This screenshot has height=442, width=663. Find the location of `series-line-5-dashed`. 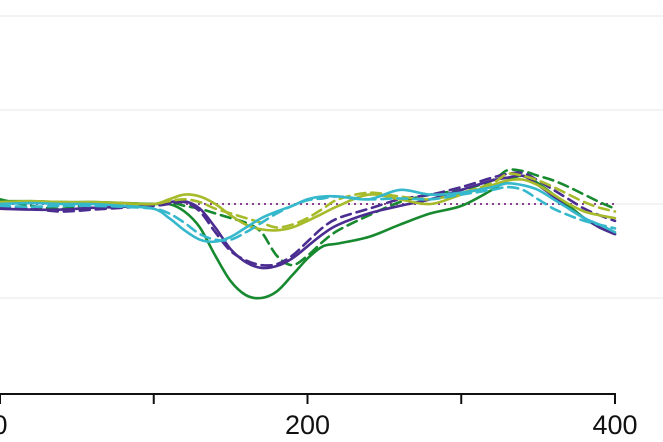

series-line-5-dashed is located at coordinates (308, 200).